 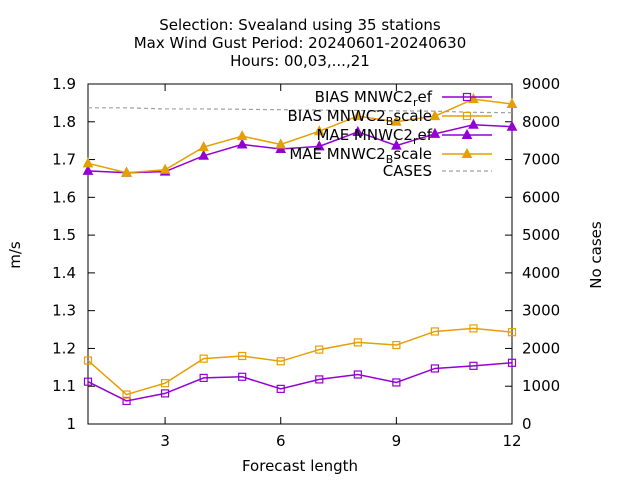 What do you see at coordinates (281, 441) in the screenshot?
I see `x-tick-label: 6` at bounding box center [281, 441].